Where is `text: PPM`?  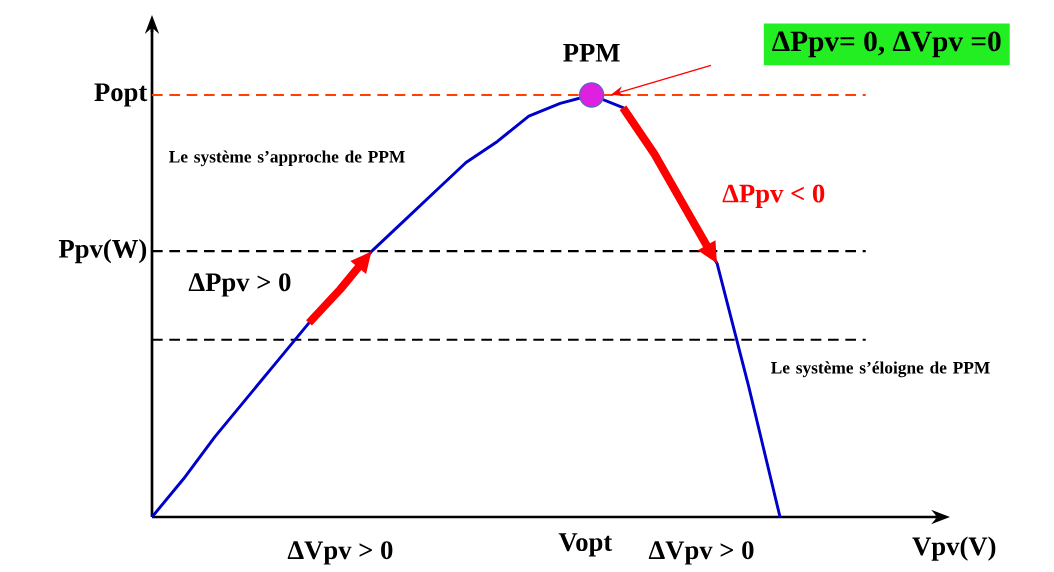
text: PPM is located at coordinates (591, 53).